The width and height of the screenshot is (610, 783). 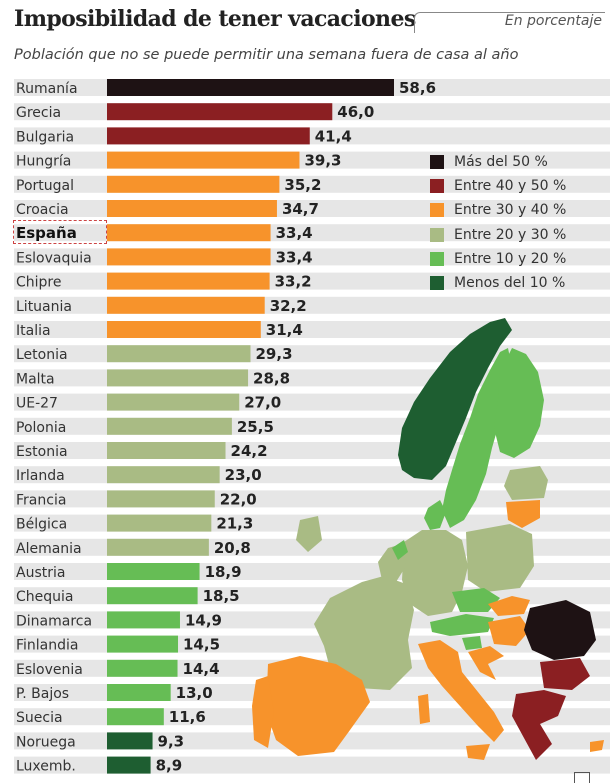 I want to click on map-hungary, so click(x=509, y=631).